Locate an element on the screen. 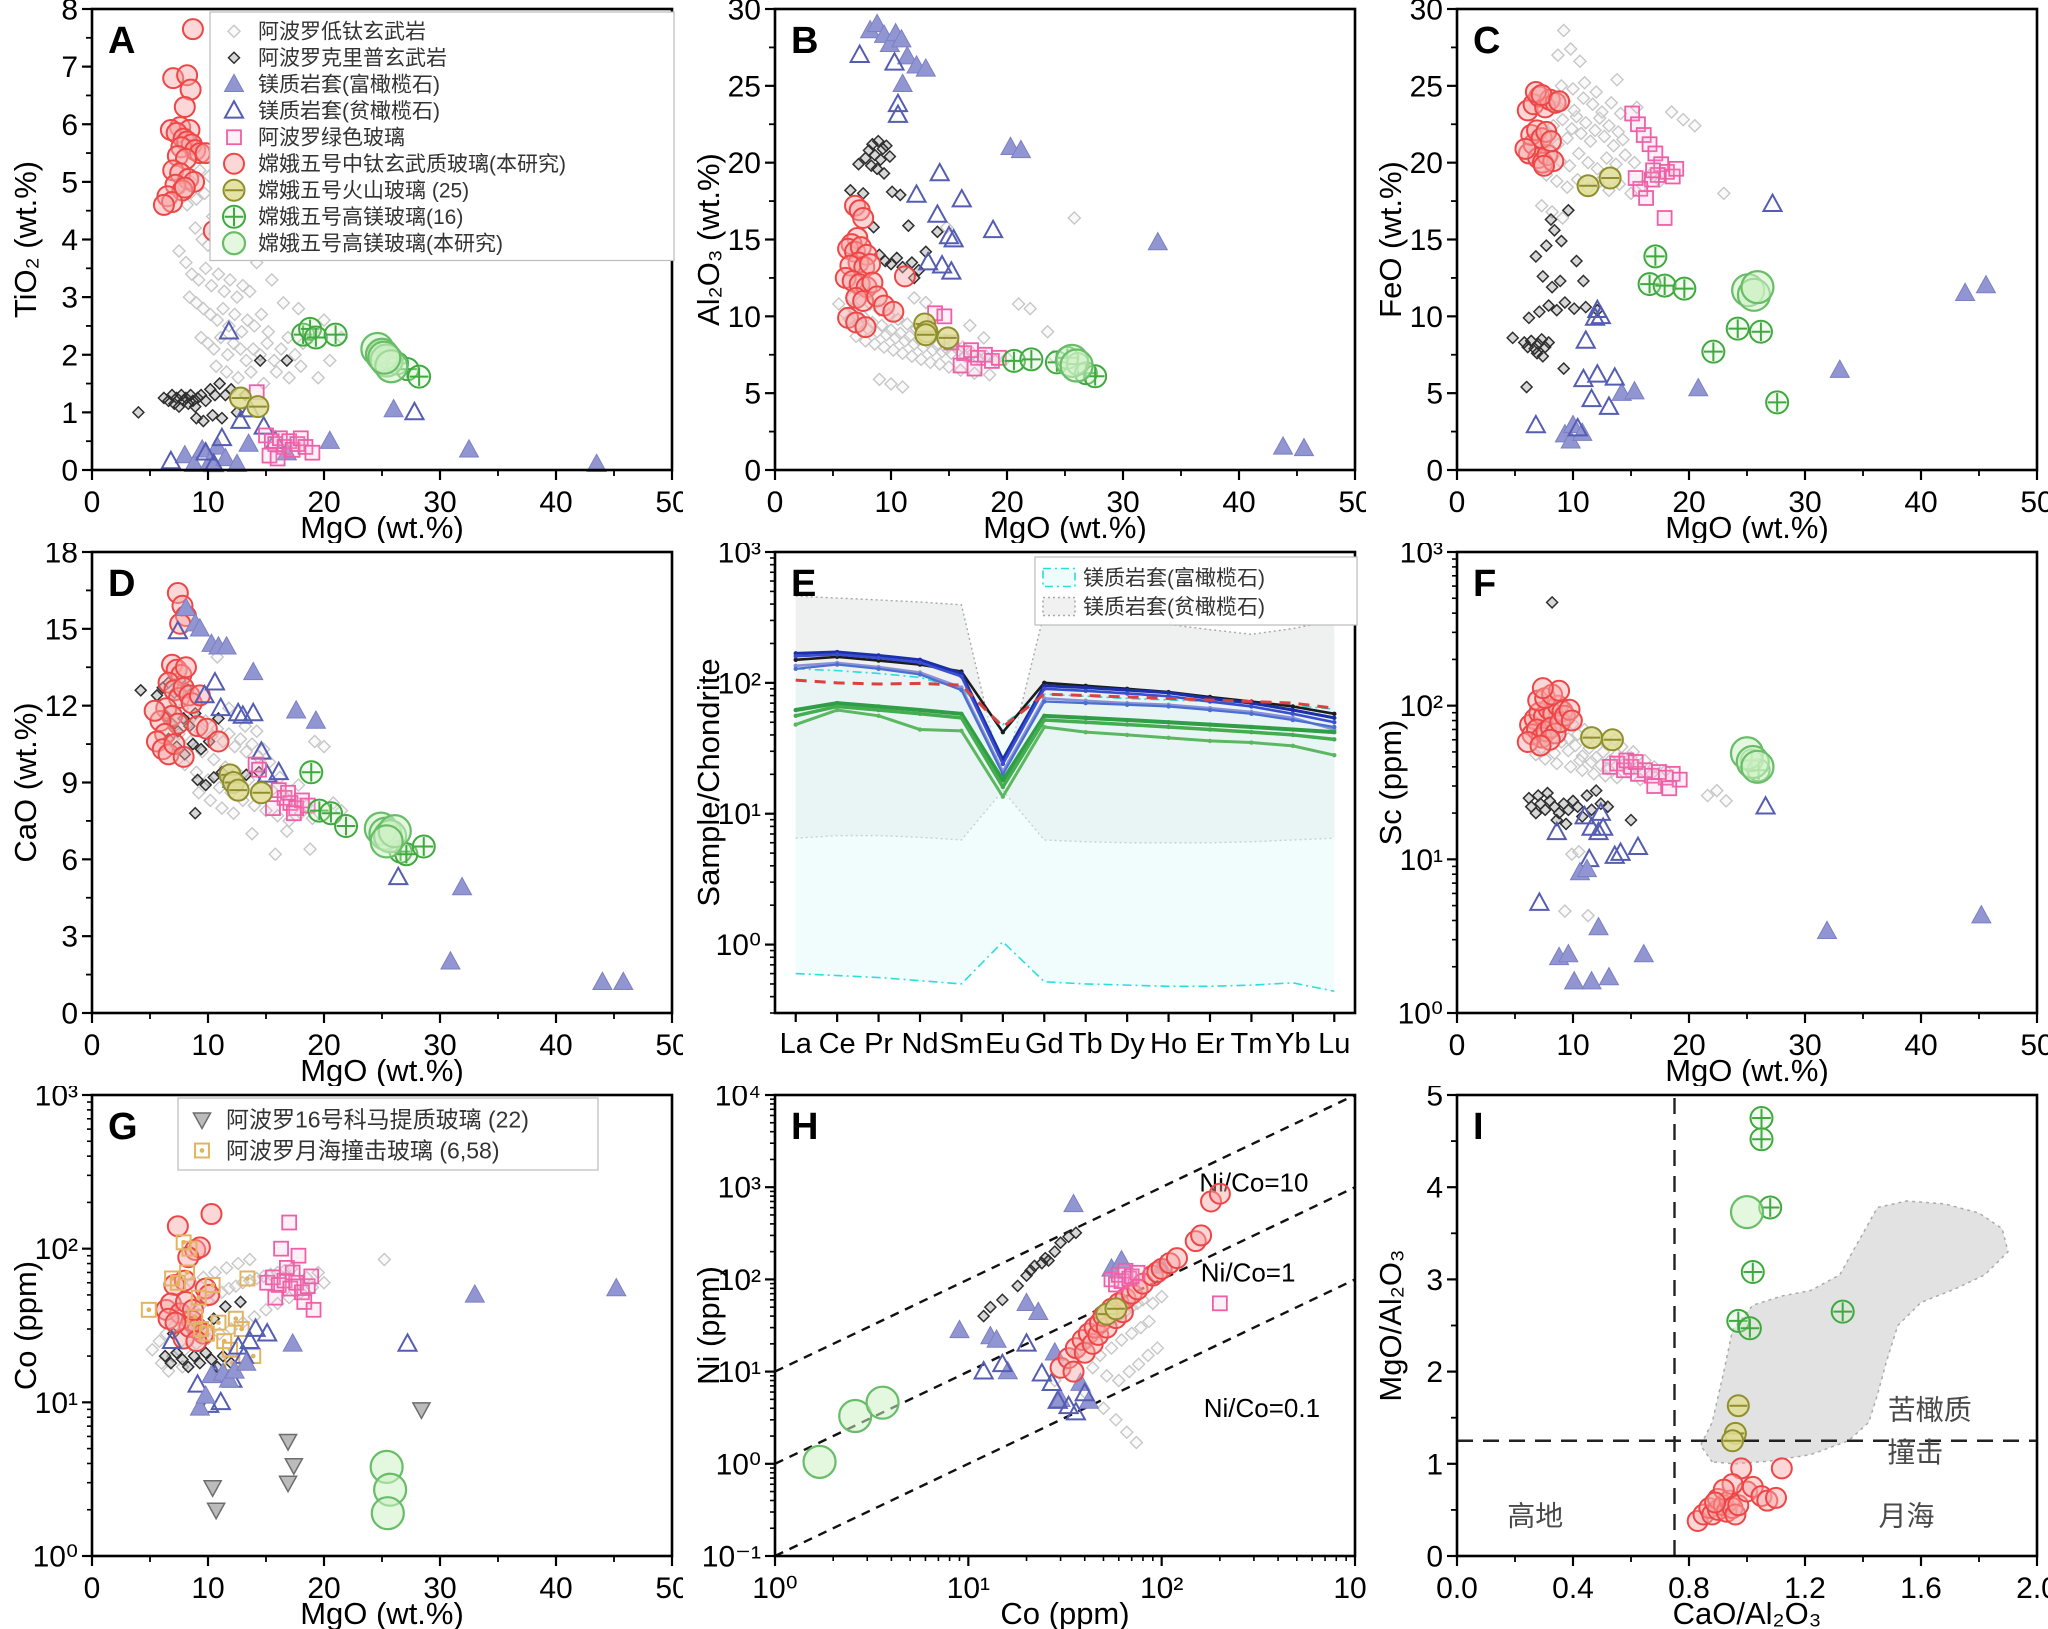 This screenshot has height=1629, width=2048. x-tick-label: Sm is located at coordinates (962, 1044).